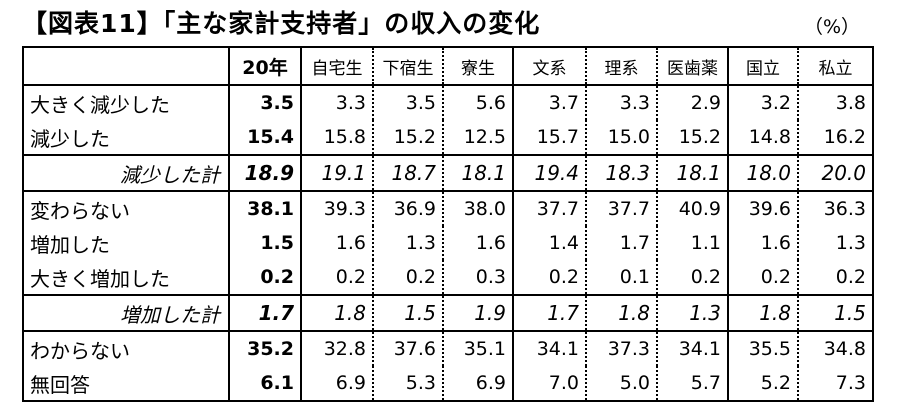  I want to click on cell-value: 0.3, so click(477, 277).